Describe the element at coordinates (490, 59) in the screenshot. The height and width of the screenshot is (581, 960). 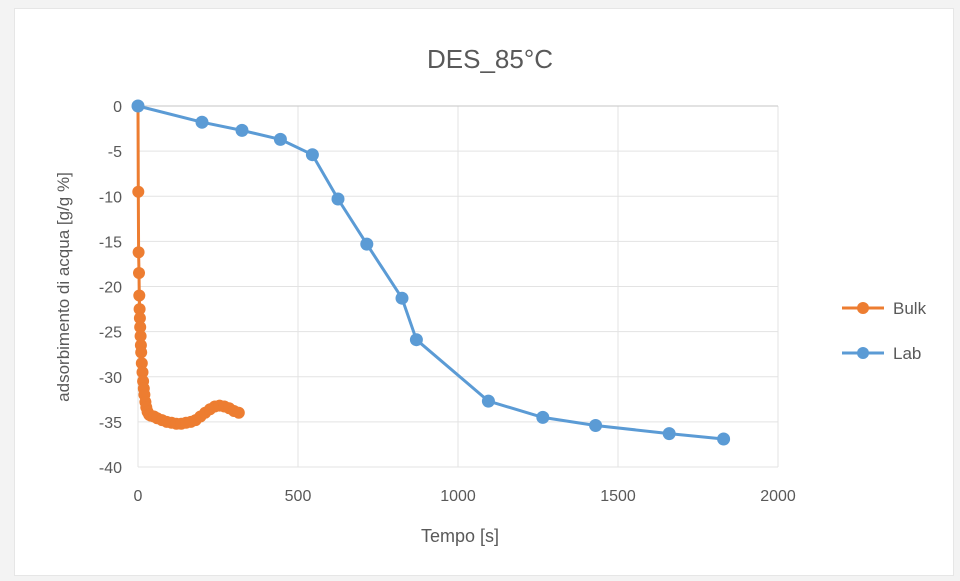
I see `chart-title: DES_85°C` at that location.